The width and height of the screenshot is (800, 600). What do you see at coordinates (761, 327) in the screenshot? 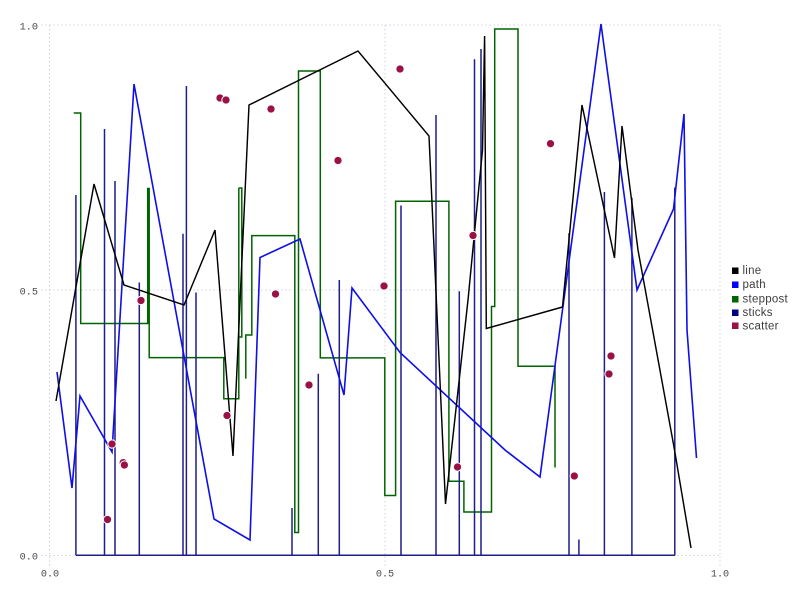
I see `svg-text: scatter` at bounding box center [761, 327].